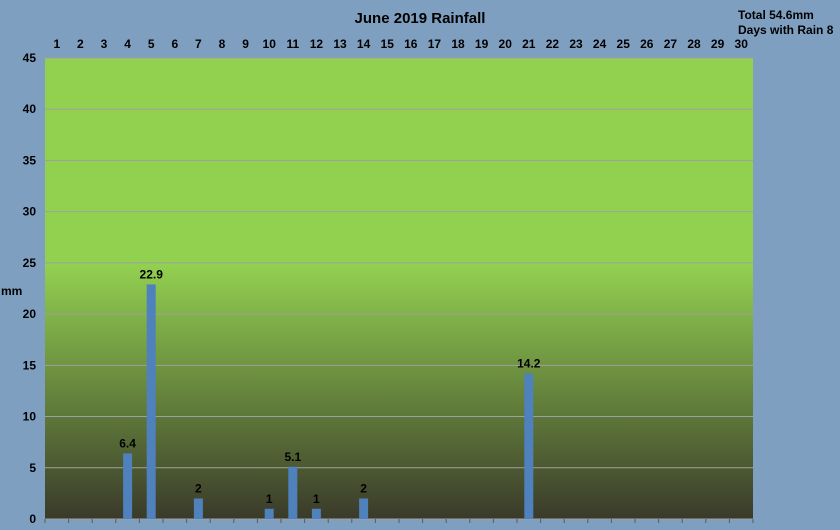 The height and width of the screenshot is (530, 840). Describe the element at coordinates (222, 44) in the screenshot. I see `x-tick-label: 8` at that location.